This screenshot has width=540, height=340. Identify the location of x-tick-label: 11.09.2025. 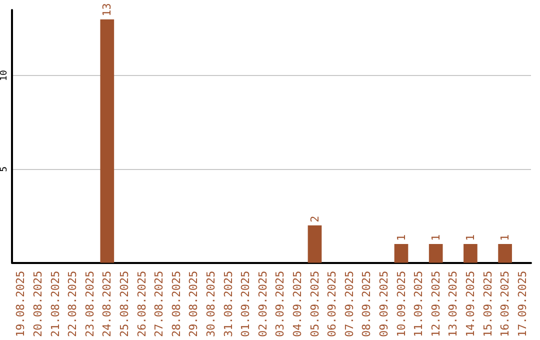
(419, 304).